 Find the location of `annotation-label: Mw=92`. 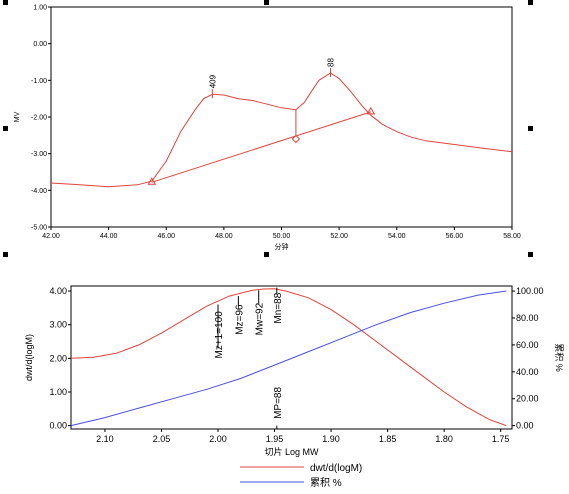

annotation-label: Mw=92 is located at coordinates (260, 318).